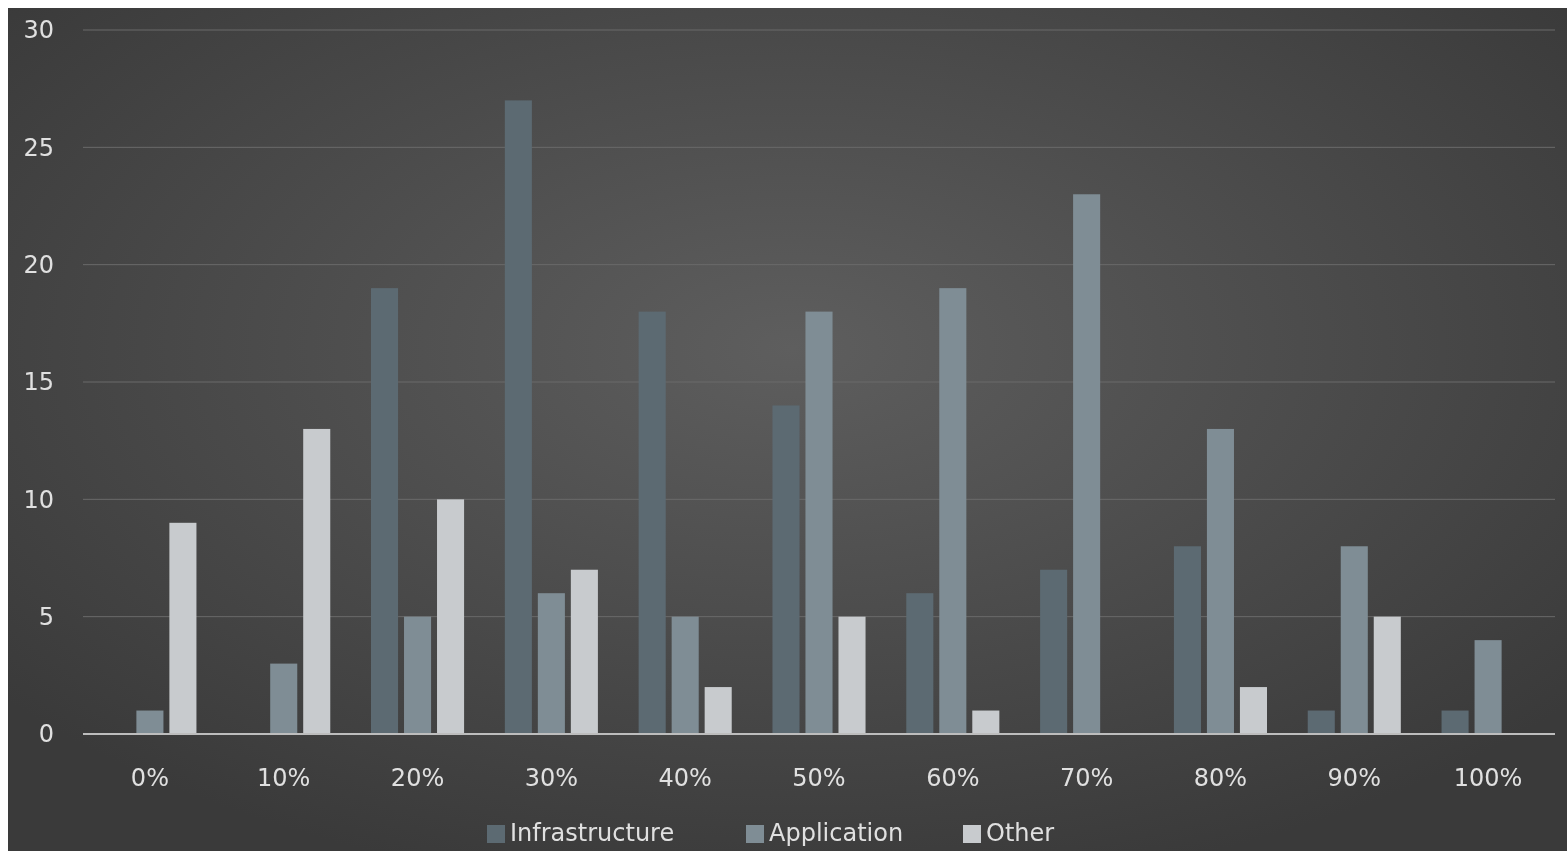 Image resolution: width=1567 pixels, height=851 pixels. I want to click on x-tick-label: 90%, so click(1354, 778).